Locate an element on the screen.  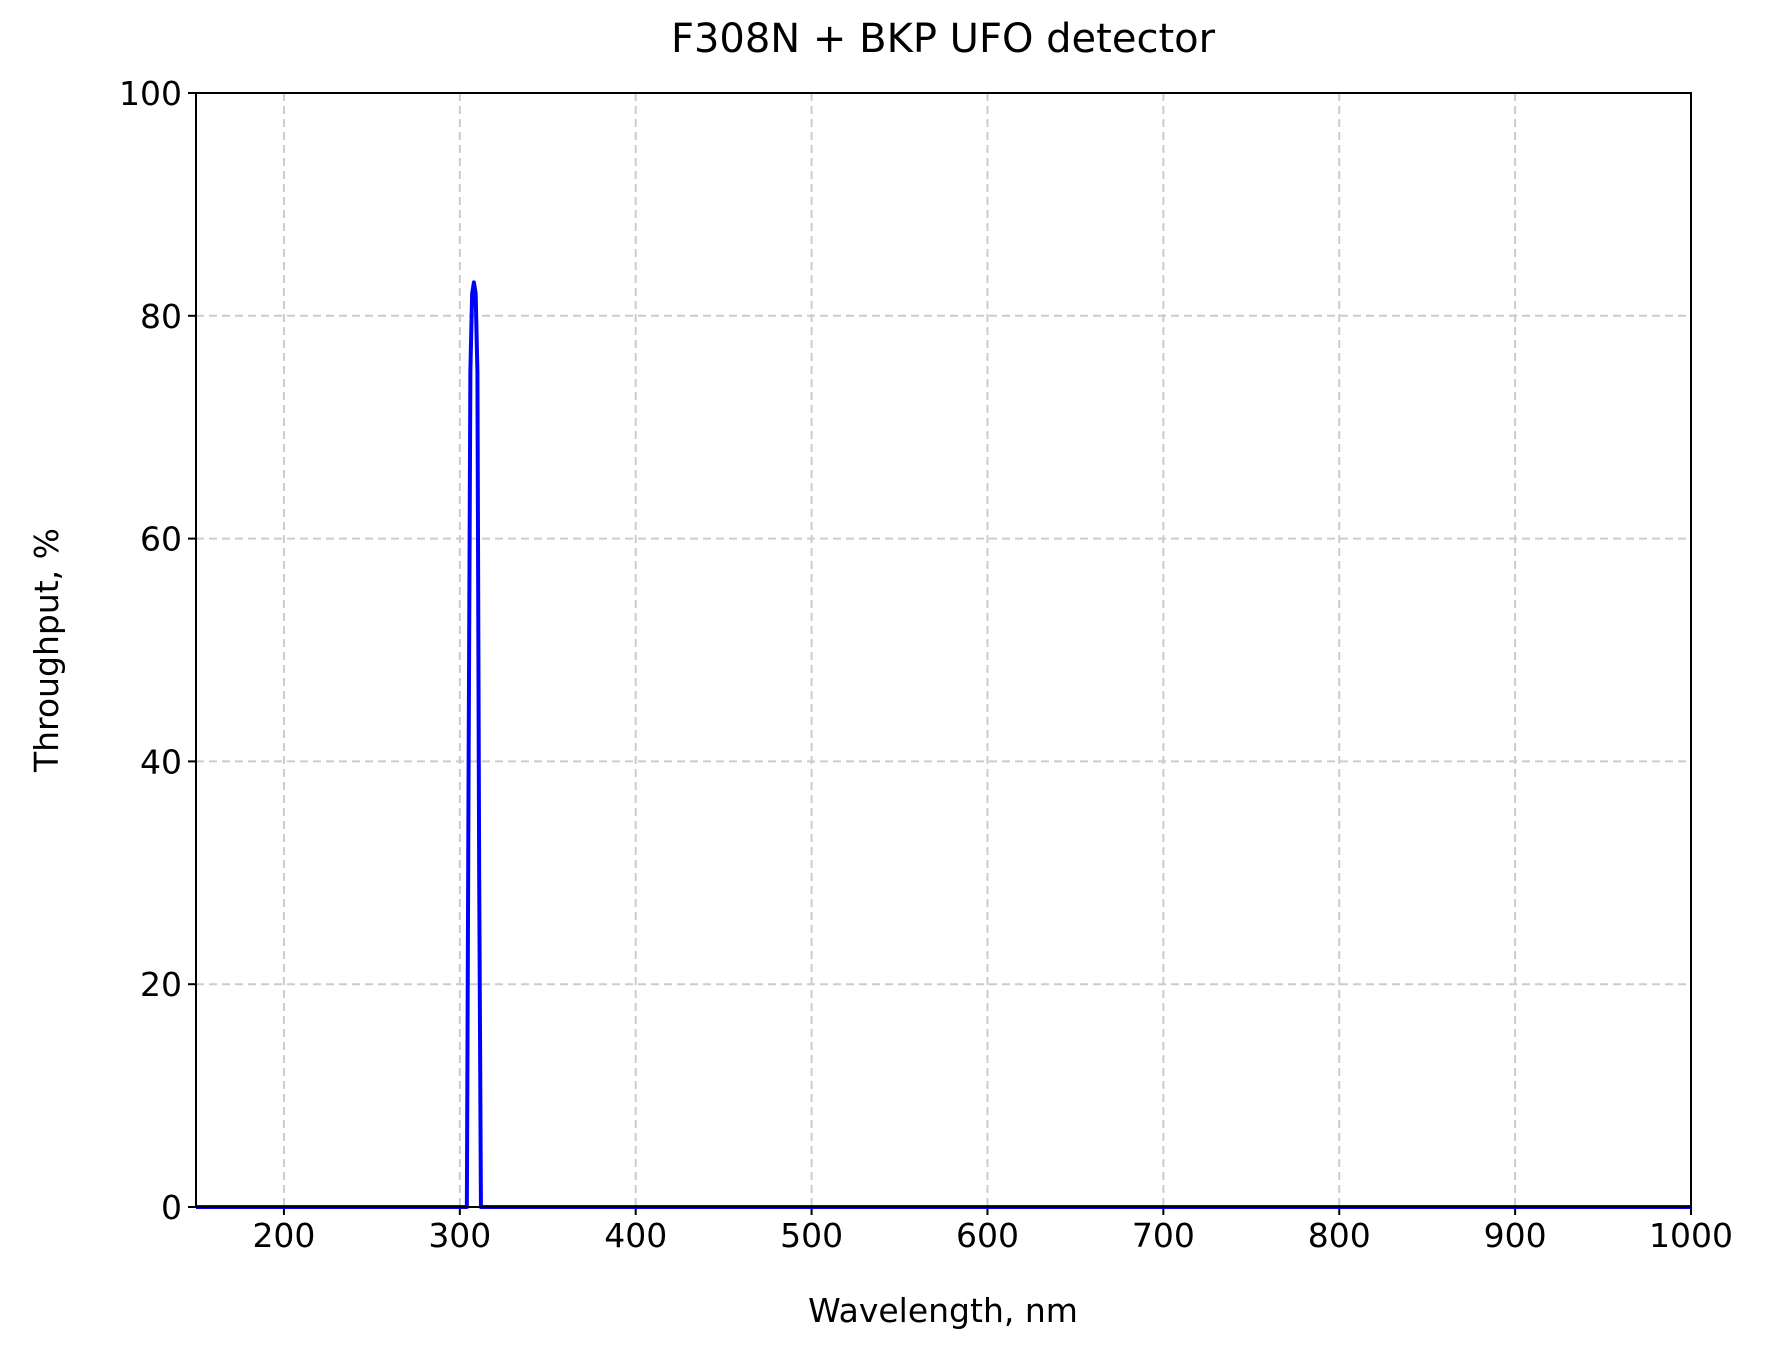
y-axis-label: Throughput, % is located at coordinates (46, 650).